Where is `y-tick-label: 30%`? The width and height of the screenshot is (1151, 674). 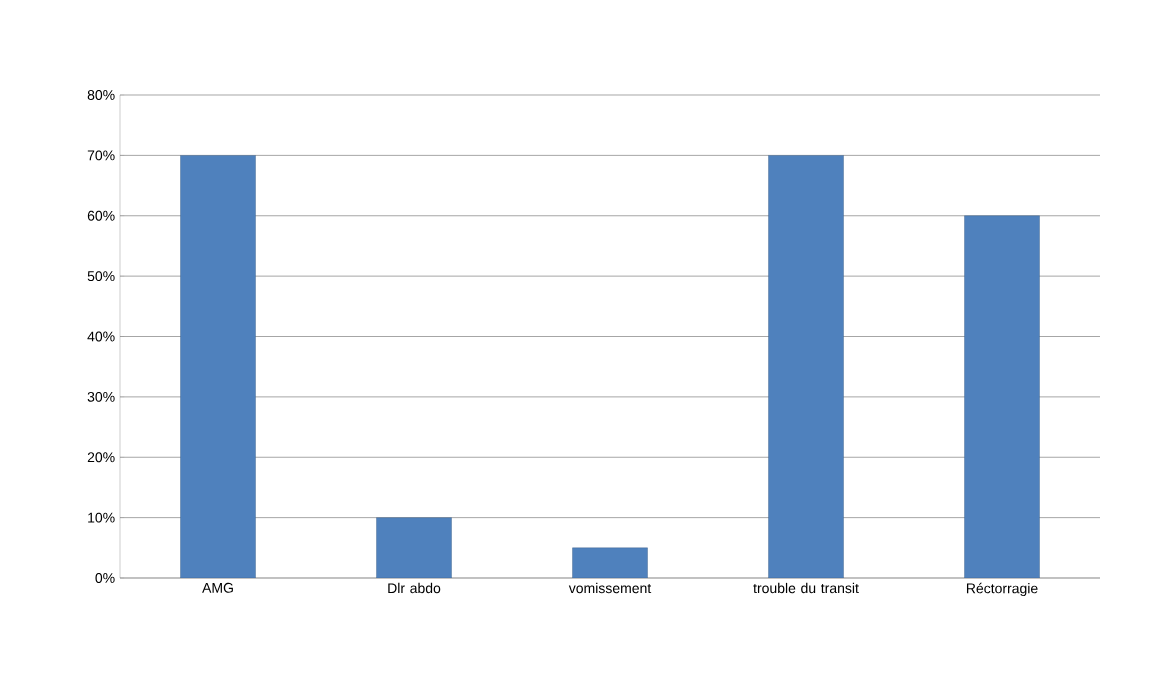 y-tick-label: 30% is located at coordinates (101, 396).